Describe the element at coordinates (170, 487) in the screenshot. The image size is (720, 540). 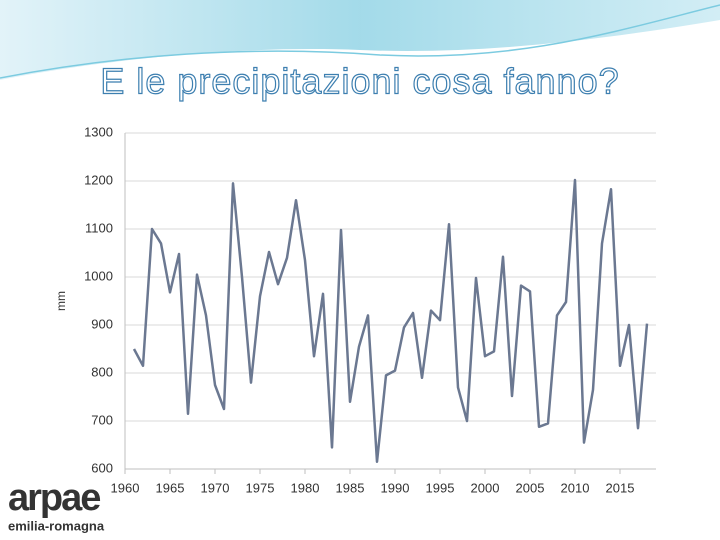
I see `x-tick-label: 1965` at that location.